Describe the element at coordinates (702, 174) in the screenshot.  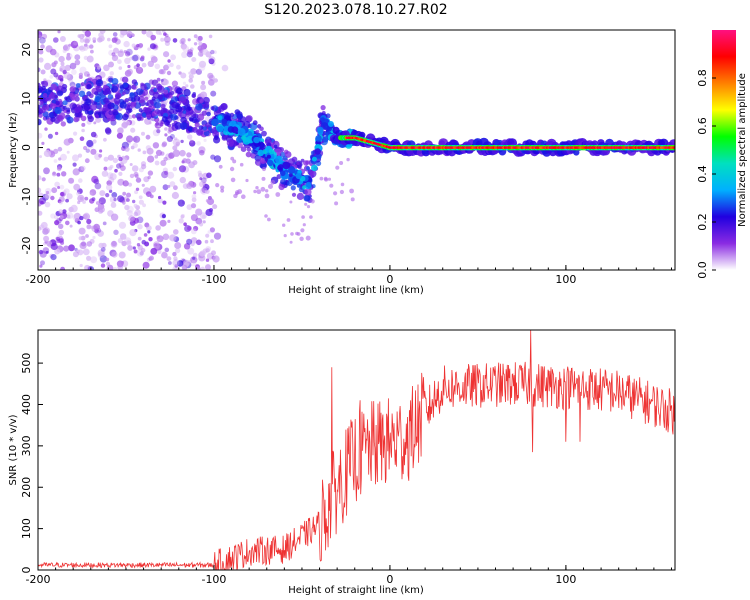
I see `colorbar-tick-label: 0.4` at that location.